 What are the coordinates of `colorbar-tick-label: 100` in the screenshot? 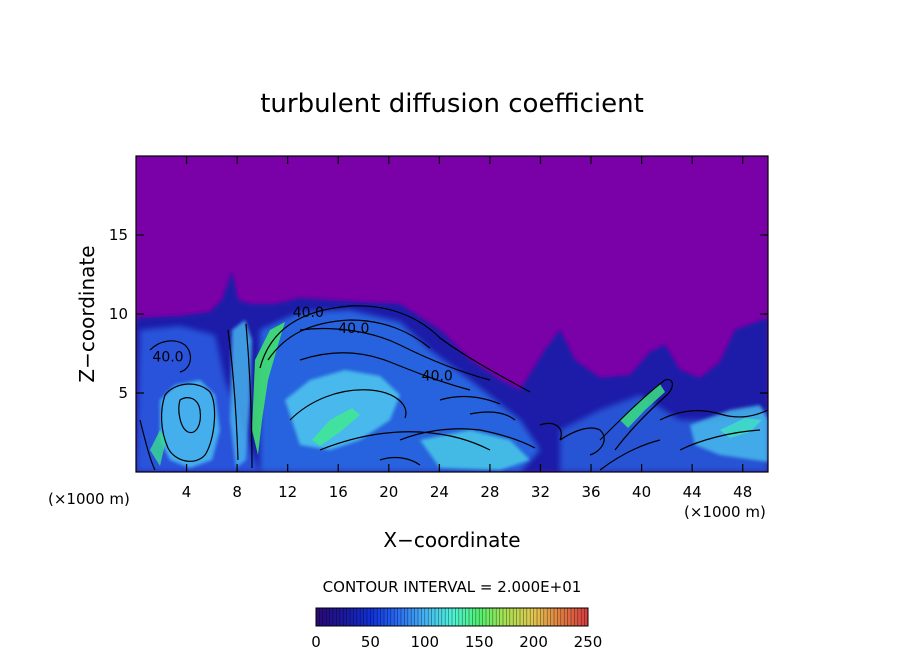 It's located at (424, 642).